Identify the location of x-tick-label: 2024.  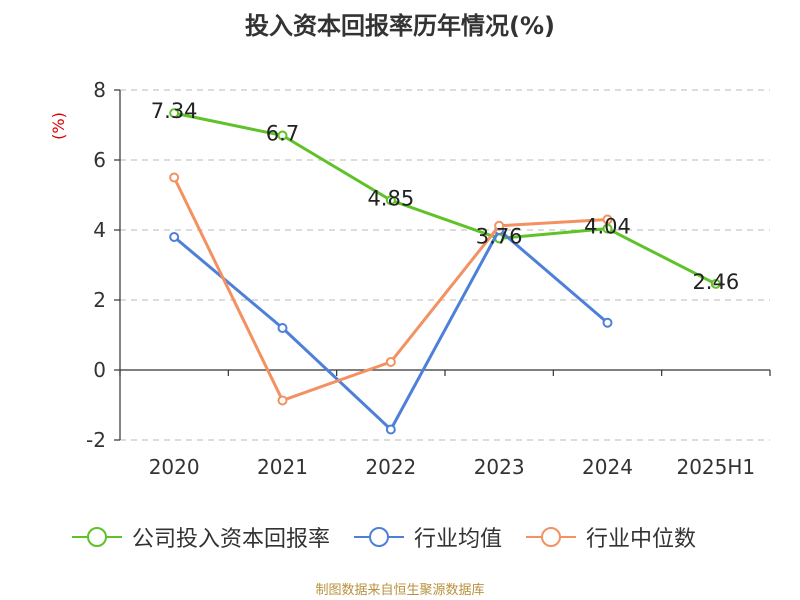
(607, 467).